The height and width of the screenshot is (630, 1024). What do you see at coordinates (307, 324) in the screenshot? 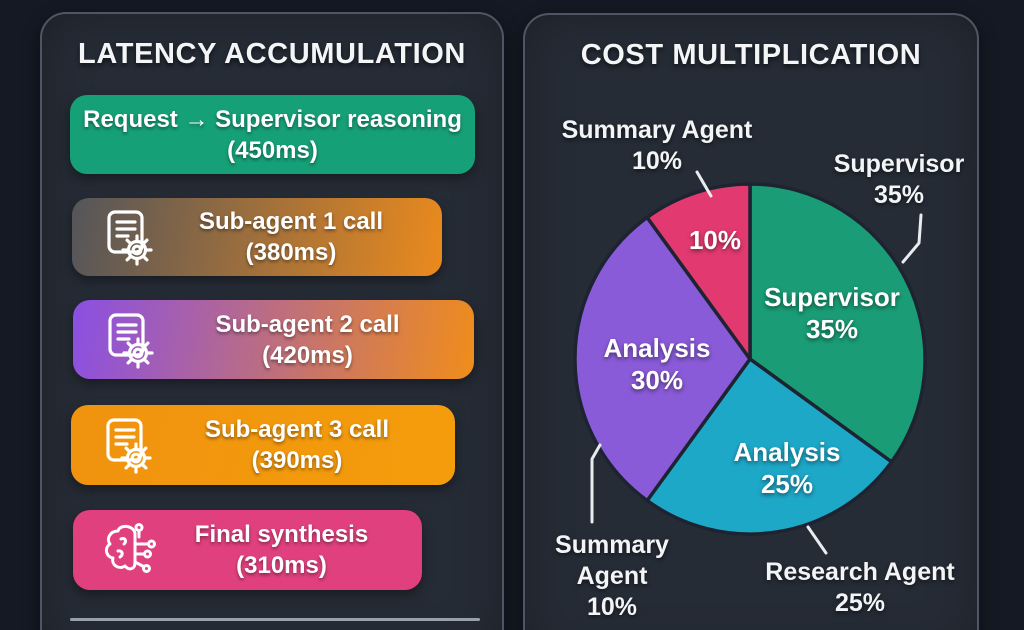
I see `step-label: Sub-agent 2 call` at bounding box center [307, 324].